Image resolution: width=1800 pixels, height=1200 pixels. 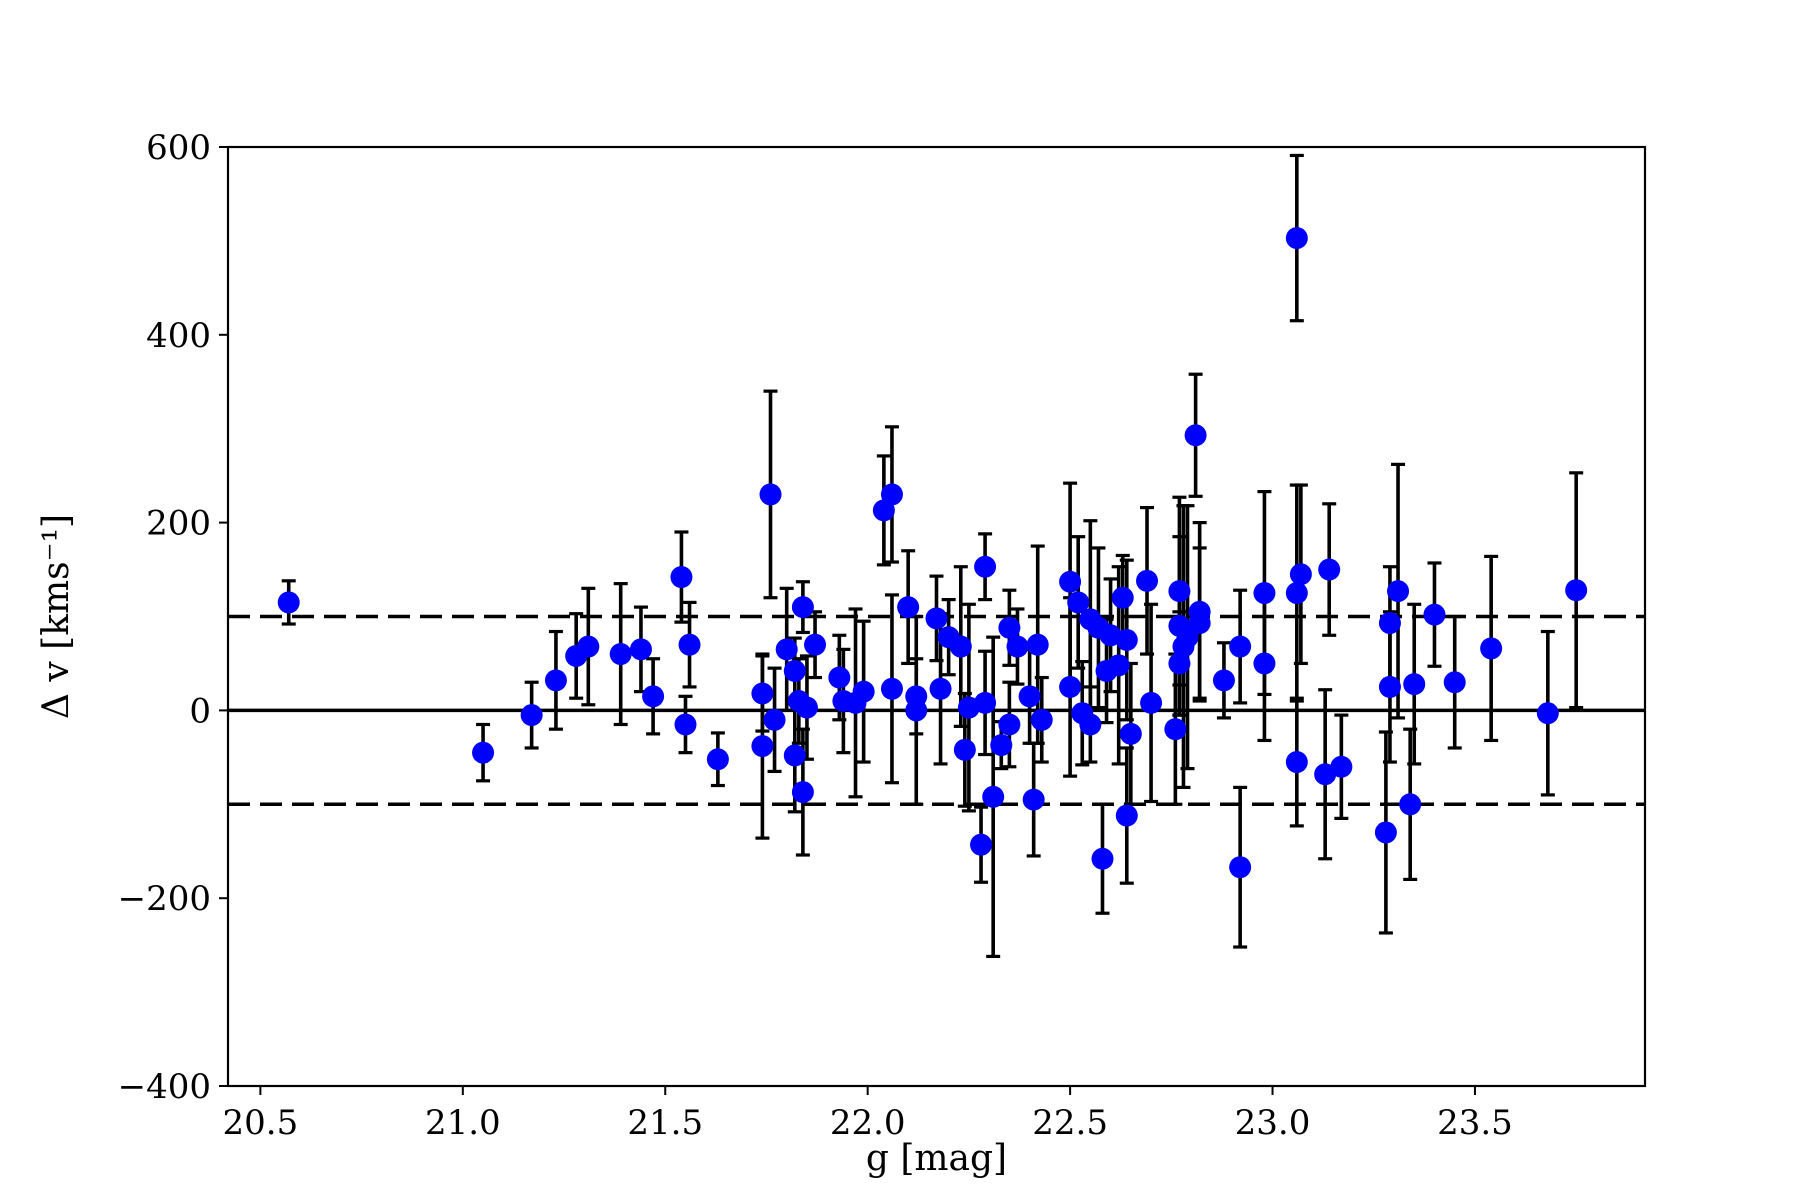 What do you see at coordinates (200, 711) in the screenshot?
I see `y-tick-label: 0` at bounding box center [200, 711].